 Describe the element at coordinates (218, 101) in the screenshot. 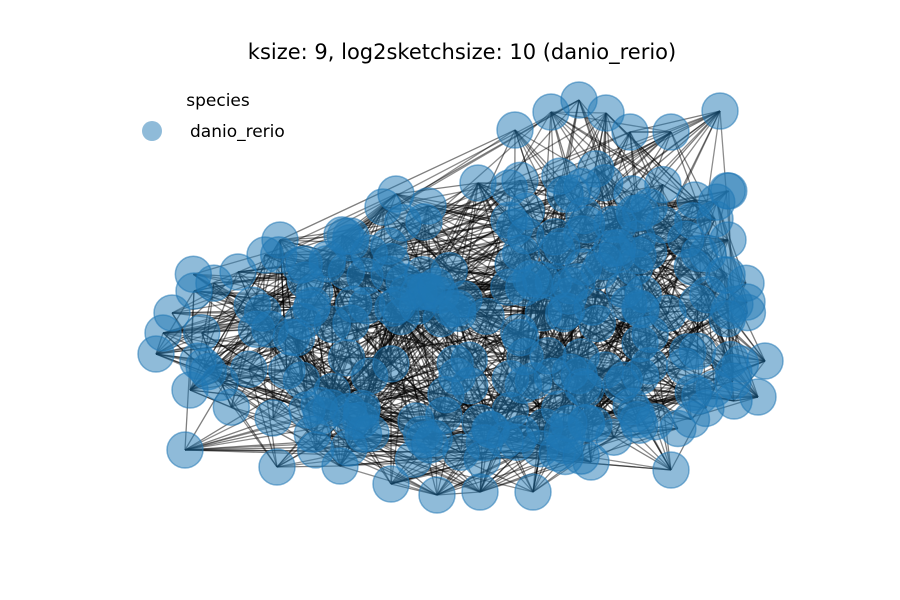

I see `legend-title: species` at that location.